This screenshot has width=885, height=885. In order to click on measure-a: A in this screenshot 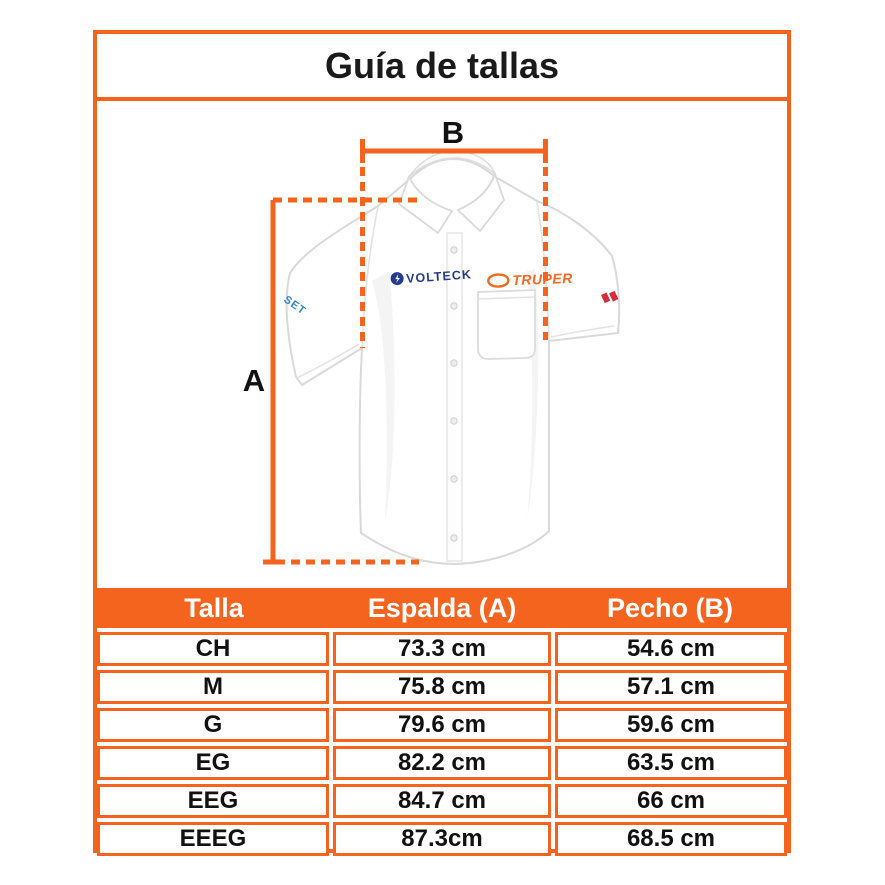, I will do `click(331, 381)`.